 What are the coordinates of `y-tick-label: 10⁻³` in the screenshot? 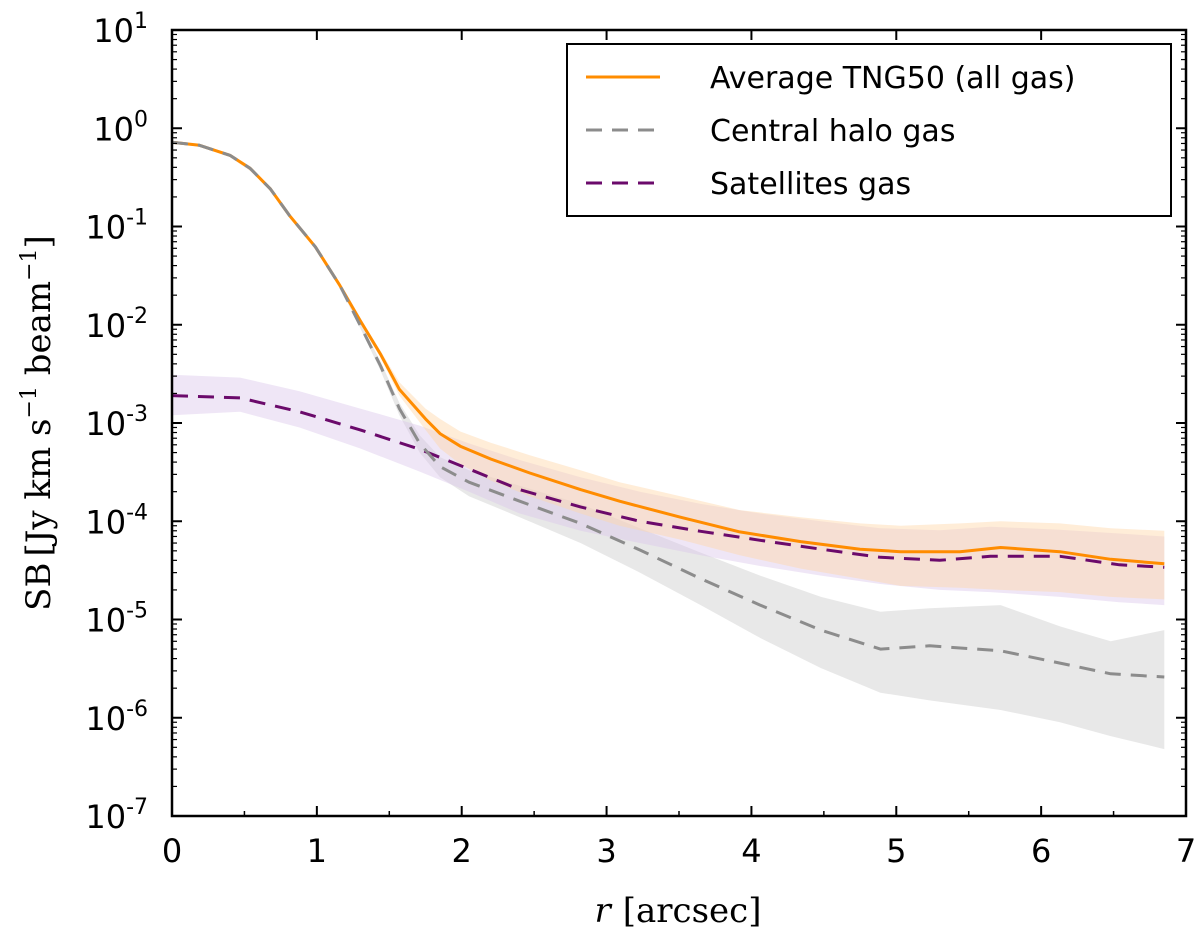 It's located at (116, 422).